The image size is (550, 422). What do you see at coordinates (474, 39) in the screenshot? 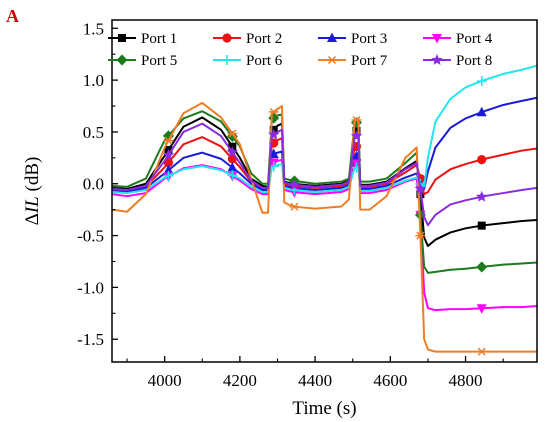
I see `legend-label-port-4: Port 4` at bounding box center [474, 39].